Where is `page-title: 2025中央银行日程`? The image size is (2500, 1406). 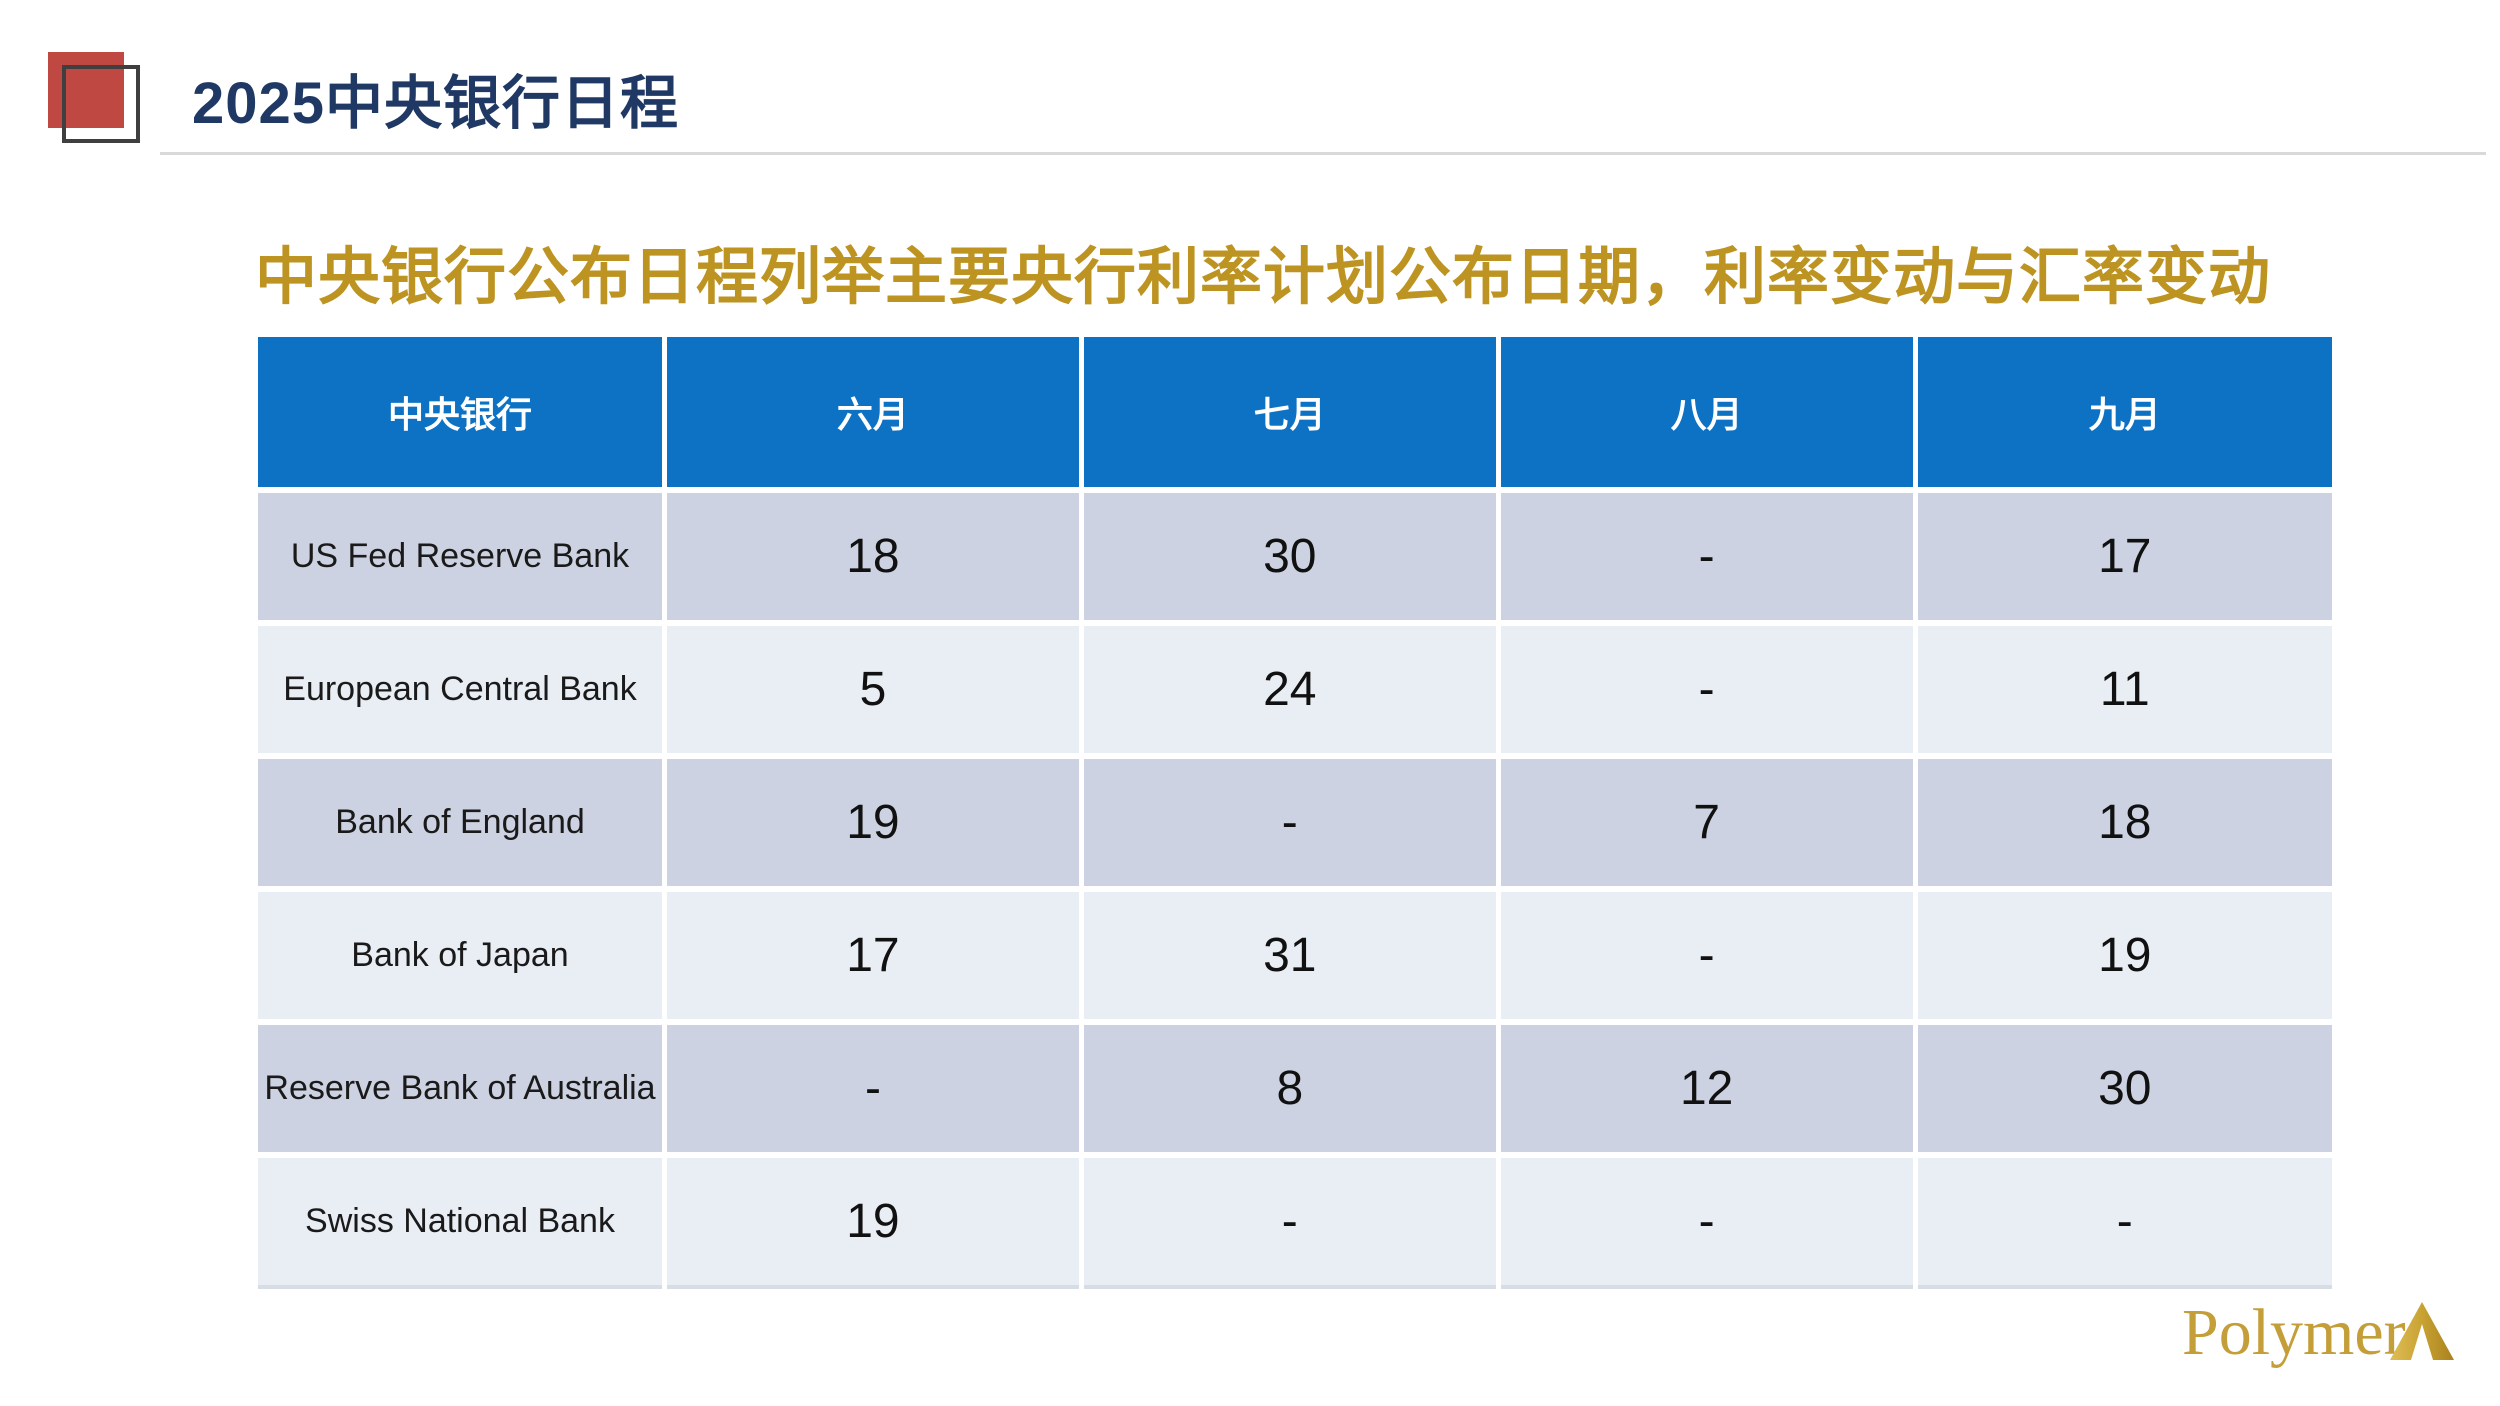 page-title: 2025中央银行日程 is located at coordinates (436, 103).